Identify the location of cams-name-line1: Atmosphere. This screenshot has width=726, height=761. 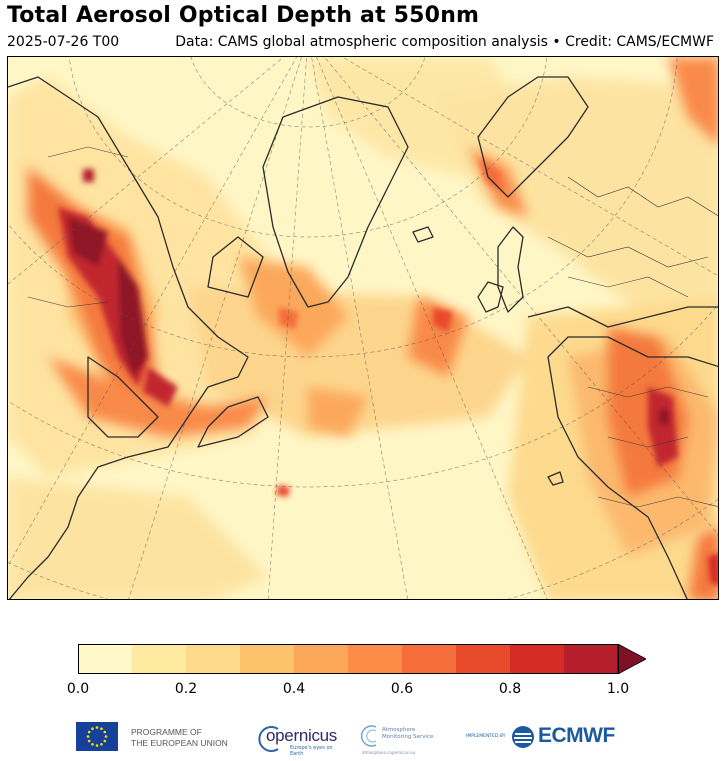
(399, 730).